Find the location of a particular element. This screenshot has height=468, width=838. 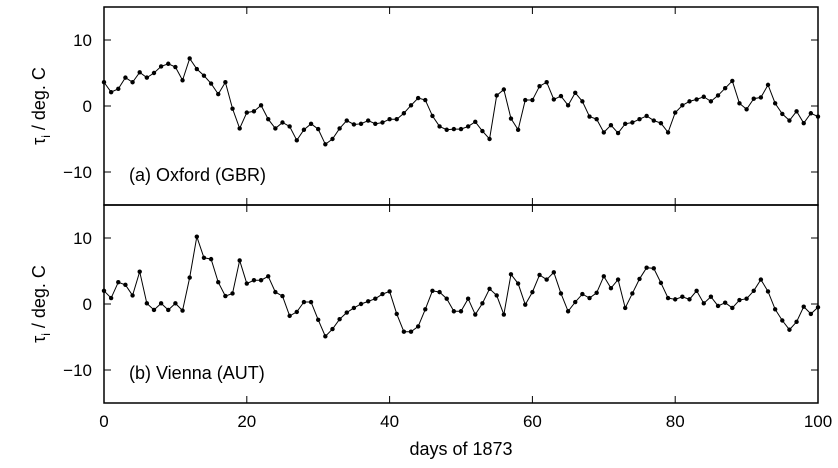

y-axis-title-vienna: τi / deg. C is located at coordinates (41, 304).